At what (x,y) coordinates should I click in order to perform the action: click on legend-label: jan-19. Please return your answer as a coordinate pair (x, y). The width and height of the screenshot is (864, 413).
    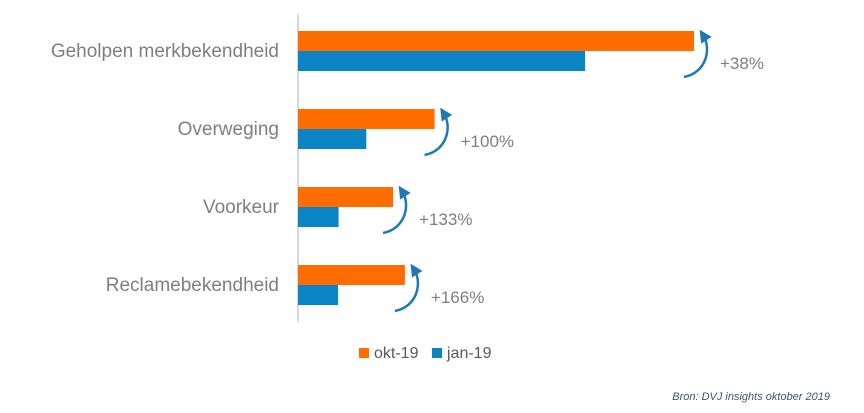
    Looking at the image, I should click on (469, 353).